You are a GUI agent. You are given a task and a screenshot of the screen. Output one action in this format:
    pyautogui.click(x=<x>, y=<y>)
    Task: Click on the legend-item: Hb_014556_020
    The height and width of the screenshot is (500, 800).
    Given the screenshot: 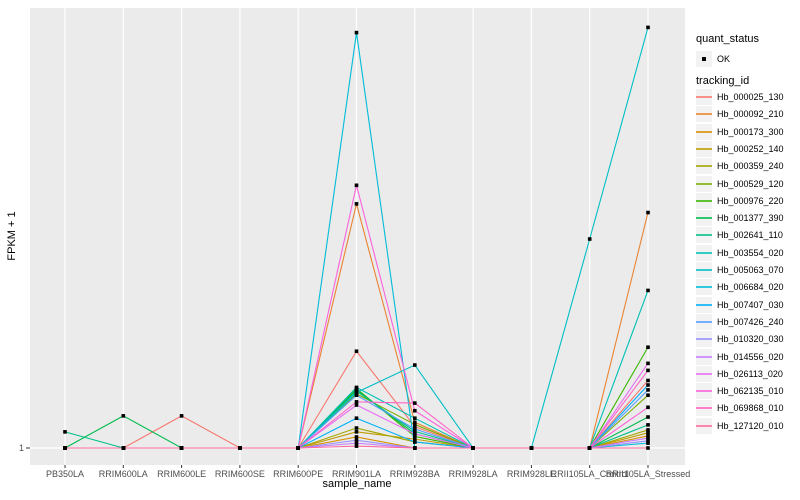 What is the action you would take?
    pyautogui.click(x=740, y=356)
    